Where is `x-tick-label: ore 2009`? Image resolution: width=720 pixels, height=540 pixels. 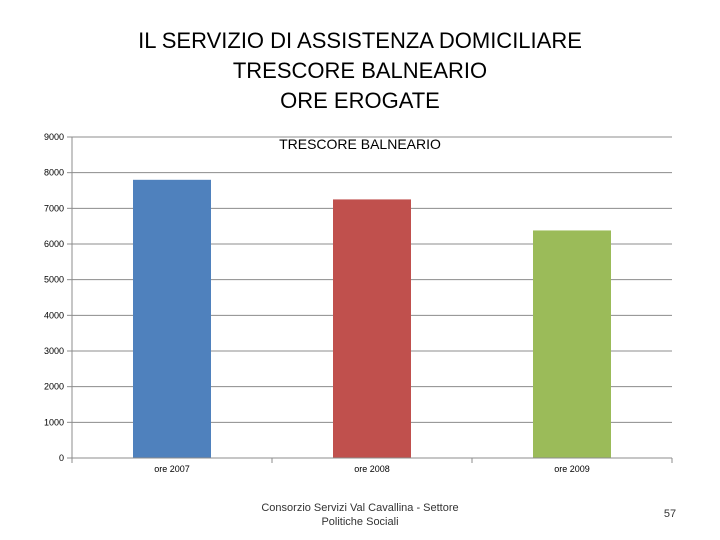 x-tick-label: ore 2009 is located at coordinates (572, 469).